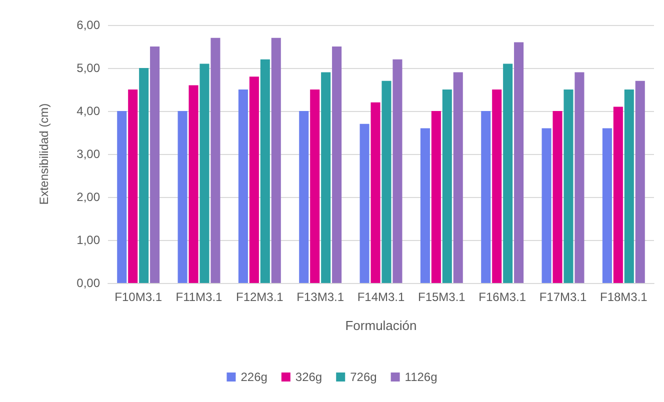 The height and width of the screenshot is (402, 664). What do you see at coordinates (442, 297) in the screenshot?
I see `x-tick-label: F15M3.1` at bounding box center [442, 297].